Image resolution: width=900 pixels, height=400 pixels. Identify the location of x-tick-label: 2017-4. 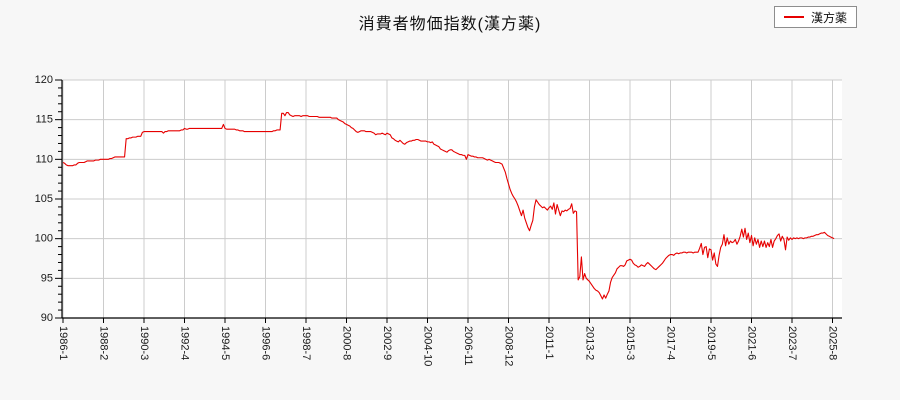
(671, 343).